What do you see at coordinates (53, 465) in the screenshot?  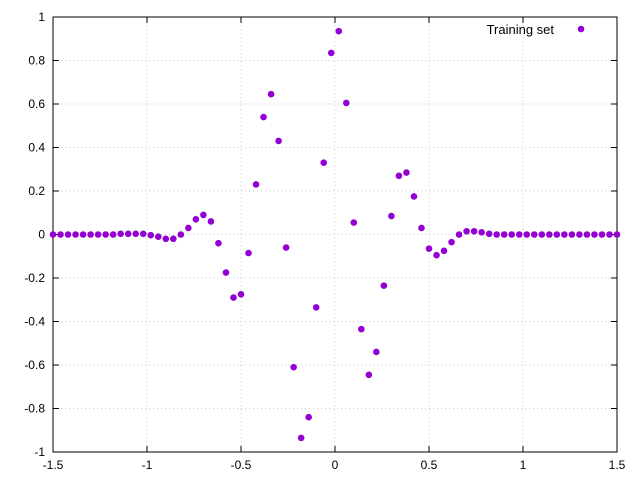 I see `x-tick-label: -1.5` at bounding box center [53, 465].